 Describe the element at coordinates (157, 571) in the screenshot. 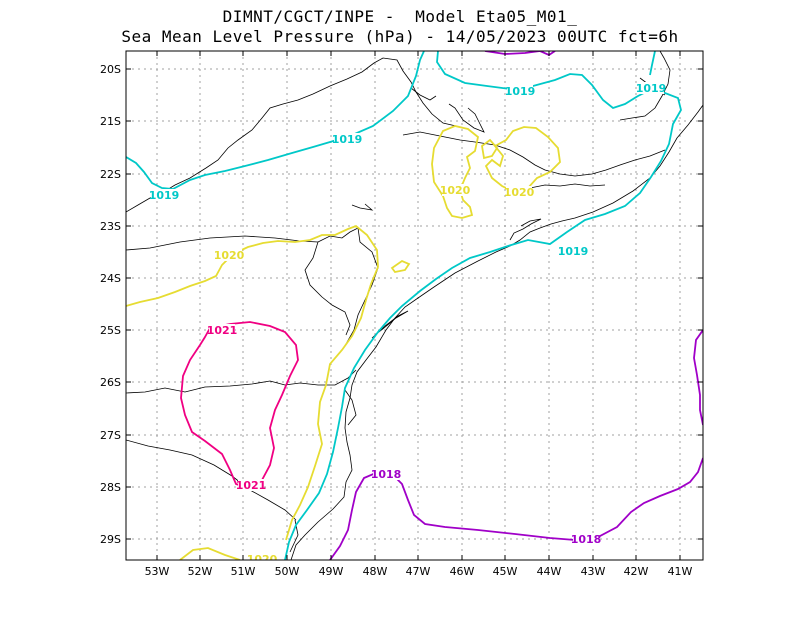

I see `lon-tick-label: 53W` at that location.